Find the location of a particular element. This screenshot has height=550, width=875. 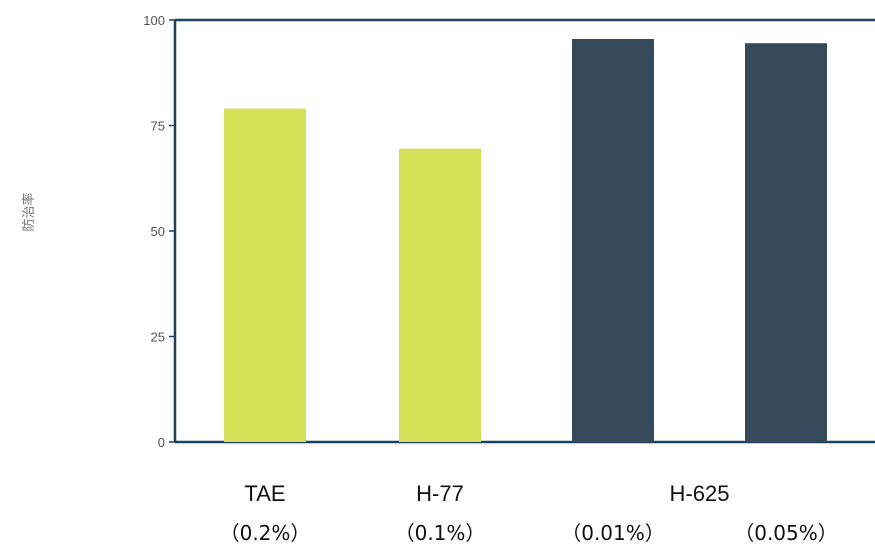

x-category-label: TAE is located at coordinates (264, 493).